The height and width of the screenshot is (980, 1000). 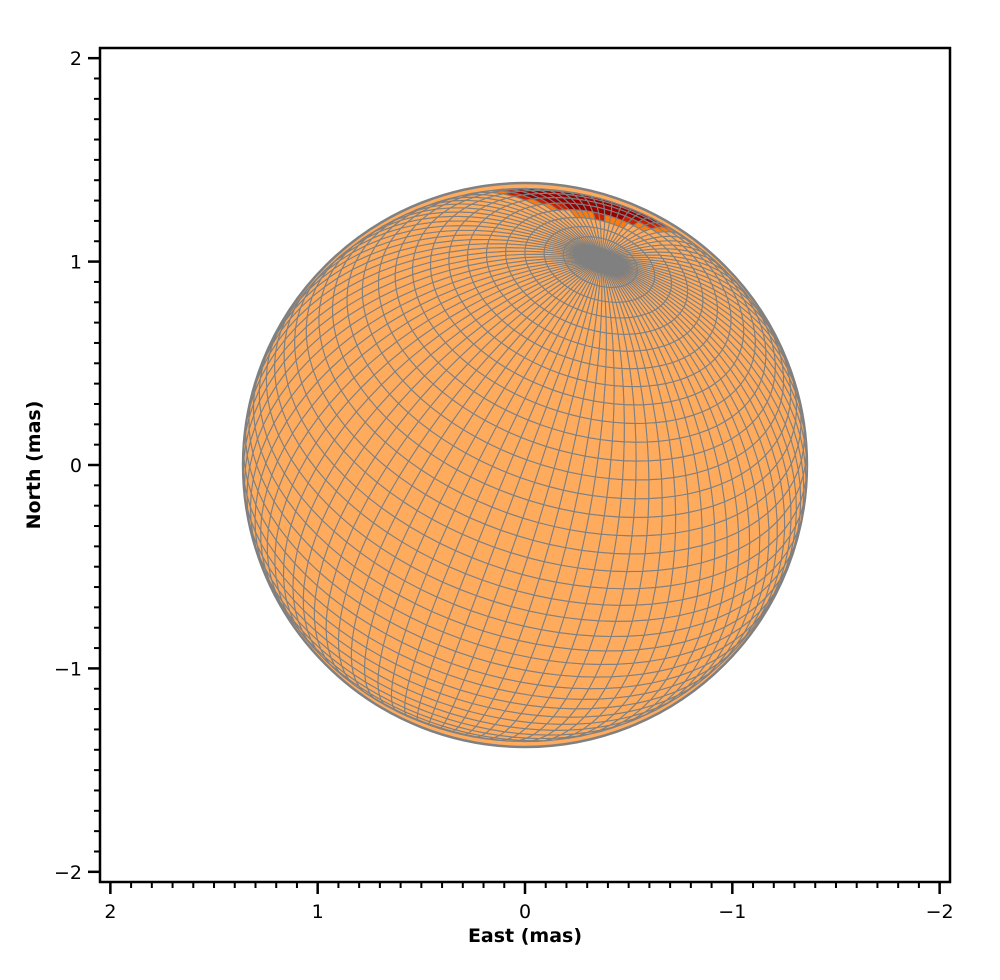 What do you see at coordinates (525, 912) in the screenshot?
I see `x-tick-label: 0` at bounding box center [525, 912].